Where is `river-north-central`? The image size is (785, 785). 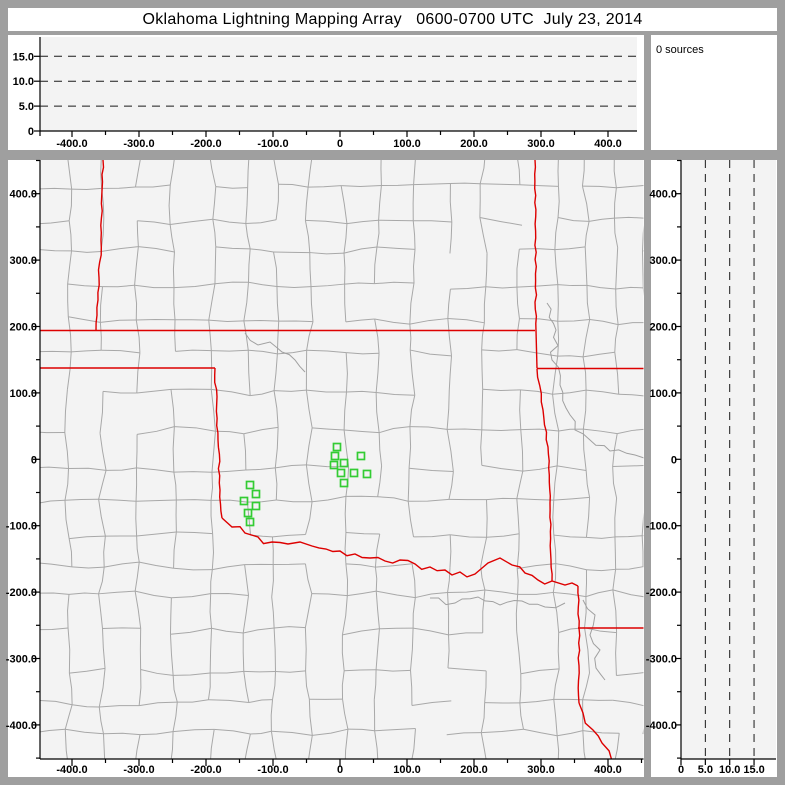 river-north-central is located at coordinates (275, 352).